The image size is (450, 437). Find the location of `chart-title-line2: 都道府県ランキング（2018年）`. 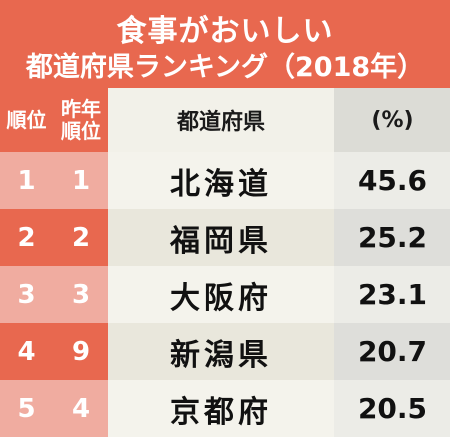

chart-title-line2: 都道府県ランキング（2018年） is located at coordinates (225, 67).